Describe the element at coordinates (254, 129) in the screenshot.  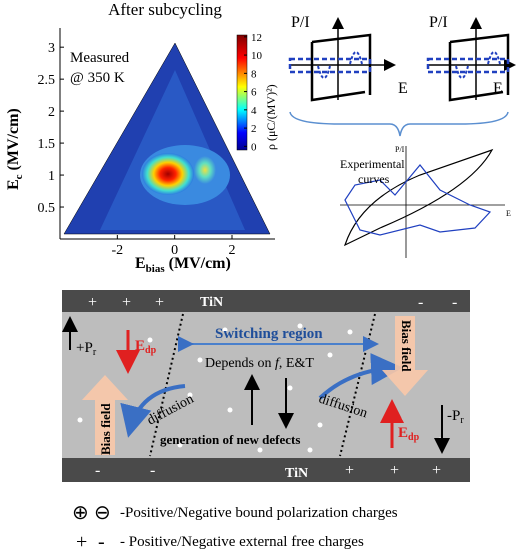
I see `colorbar-tick-label: 2` at that location.